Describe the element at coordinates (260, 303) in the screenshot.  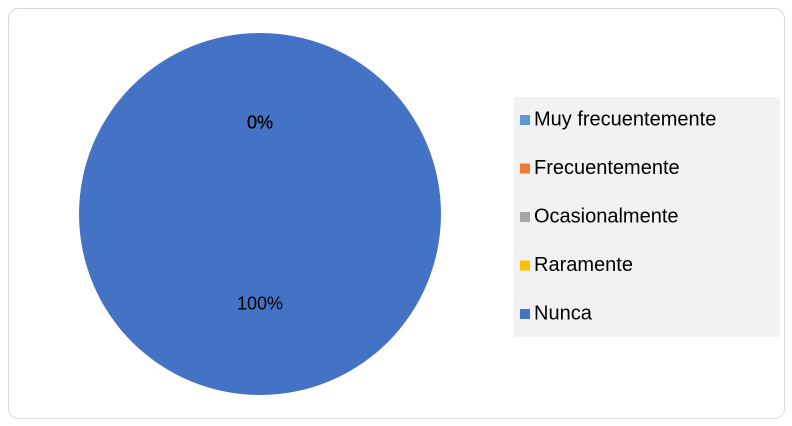
I see `data-label: 100%` at that location.